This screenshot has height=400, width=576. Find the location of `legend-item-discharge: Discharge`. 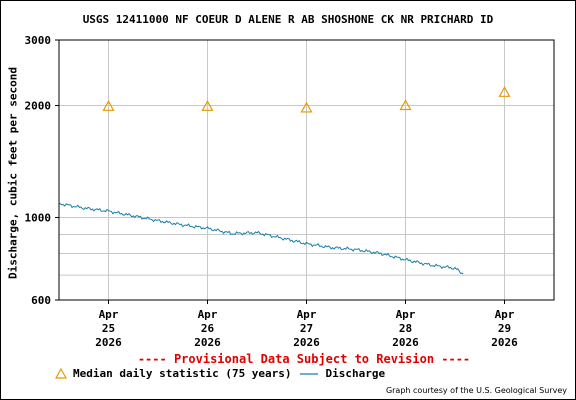

legend-item-discharge: Discharge is located at coordinates (342, 373).